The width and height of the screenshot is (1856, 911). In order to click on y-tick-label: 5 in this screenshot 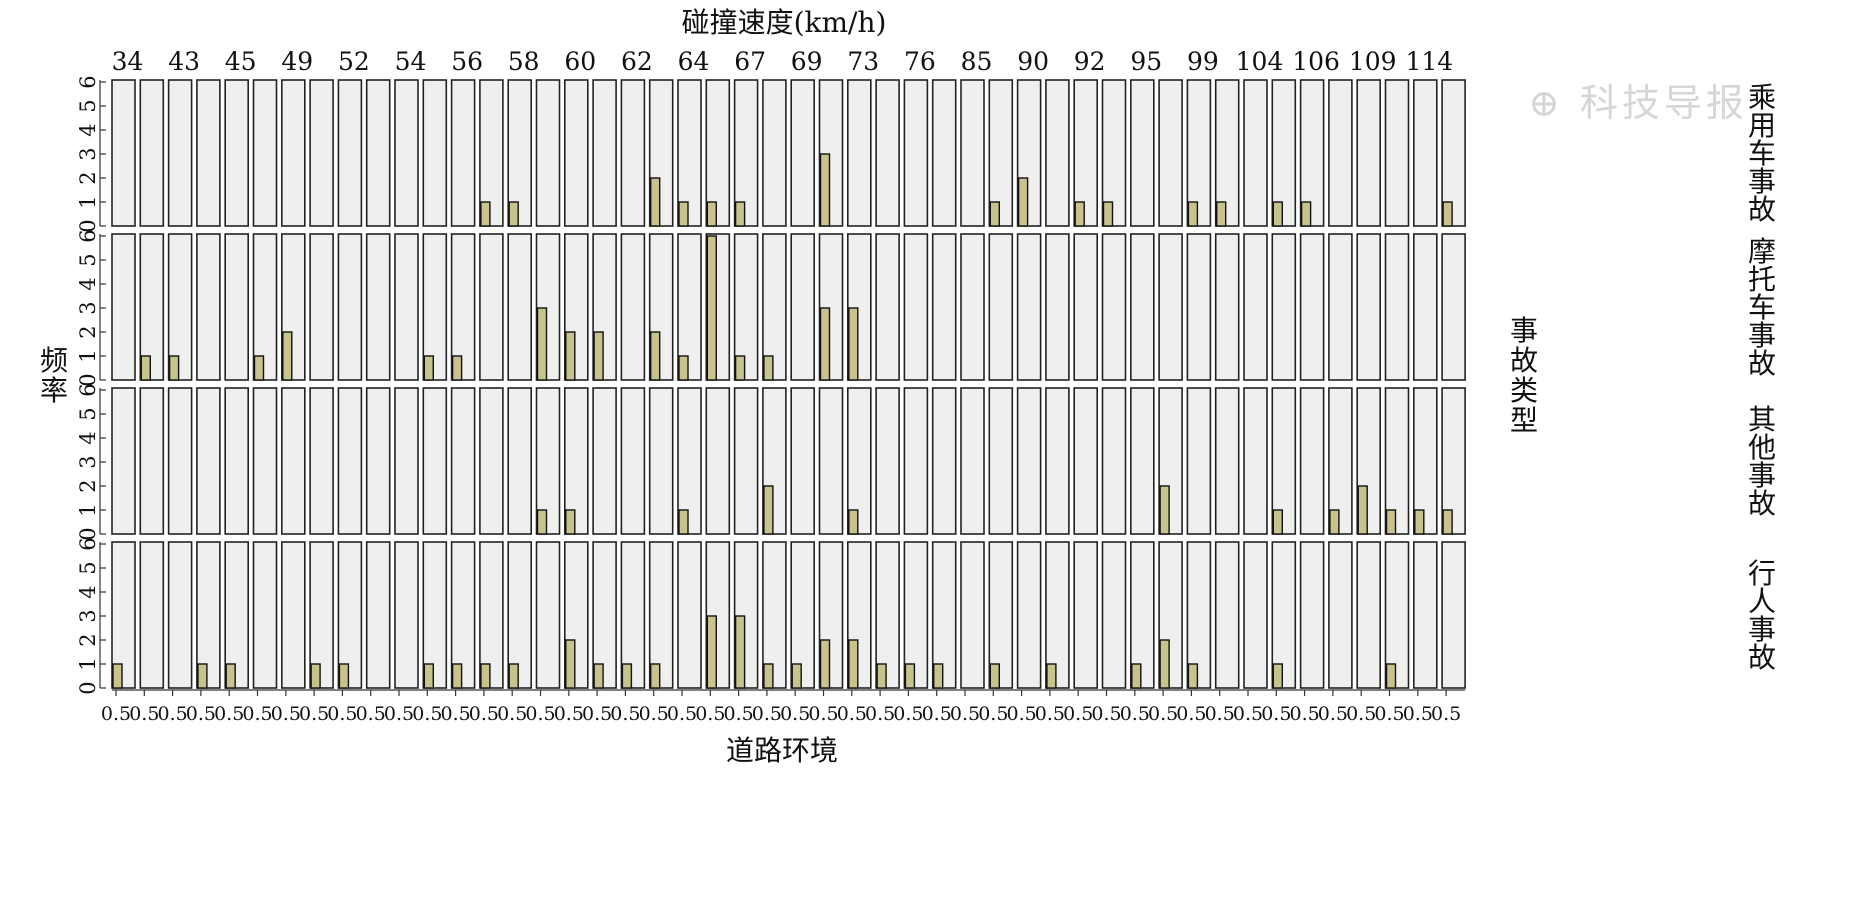, I will do `click(88, 413)`.